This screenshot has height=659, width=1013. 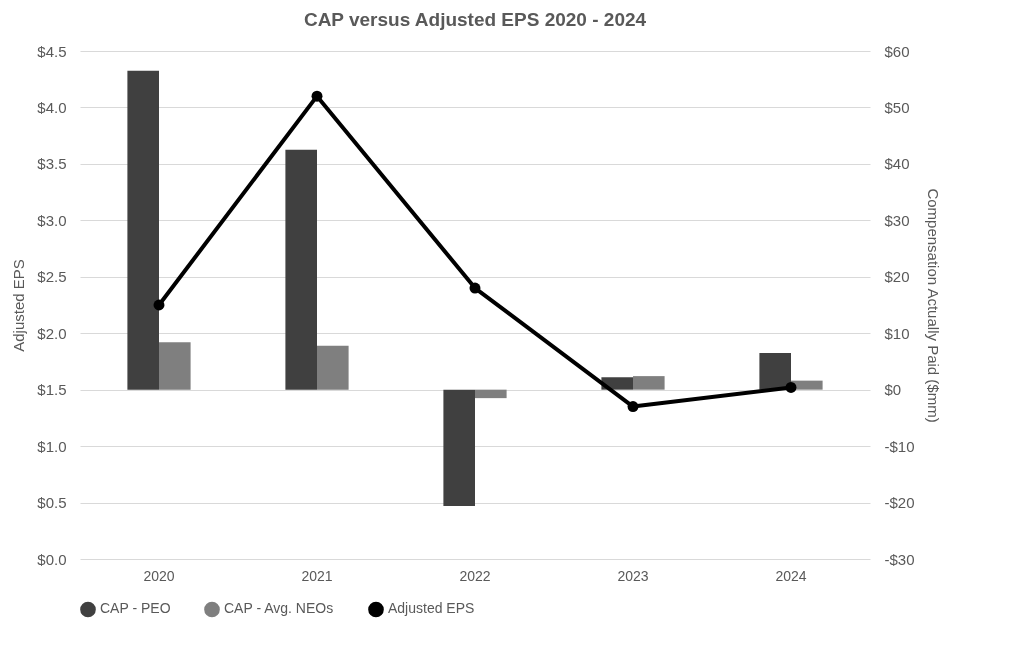 What do you see at coordinates (933, 305) in the screenshot?
I see `y2-axis-title: Compensation Actually Paid ($mm)` at bounding box center [933, 305].